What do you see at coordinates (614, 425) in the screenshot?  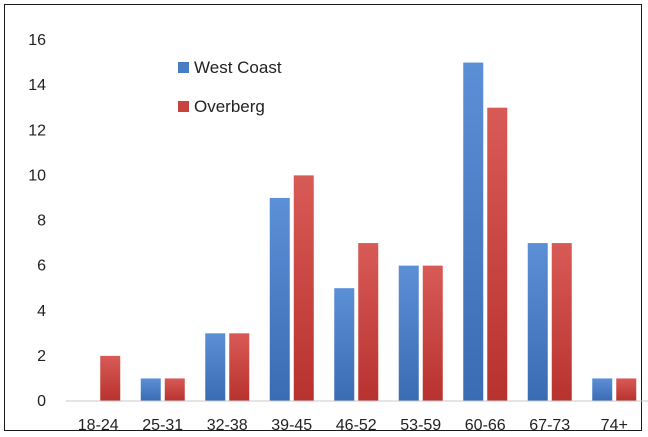 I see `x-tick-label: 74+` at bounding box center [614, 425].